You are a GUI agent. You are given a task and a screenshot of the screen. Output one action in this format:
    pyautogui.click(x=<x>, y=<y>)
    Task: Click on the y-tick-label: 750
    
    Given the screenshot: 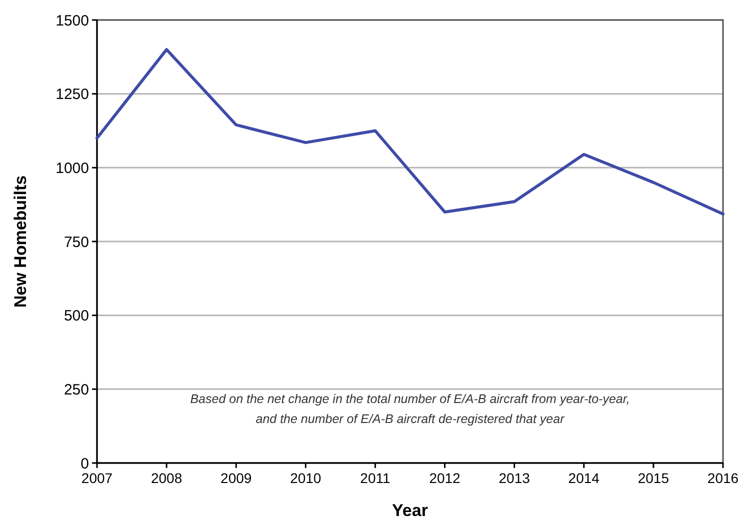 What is the action you would take?
    pyautogui.click(x=76, y=242)
    